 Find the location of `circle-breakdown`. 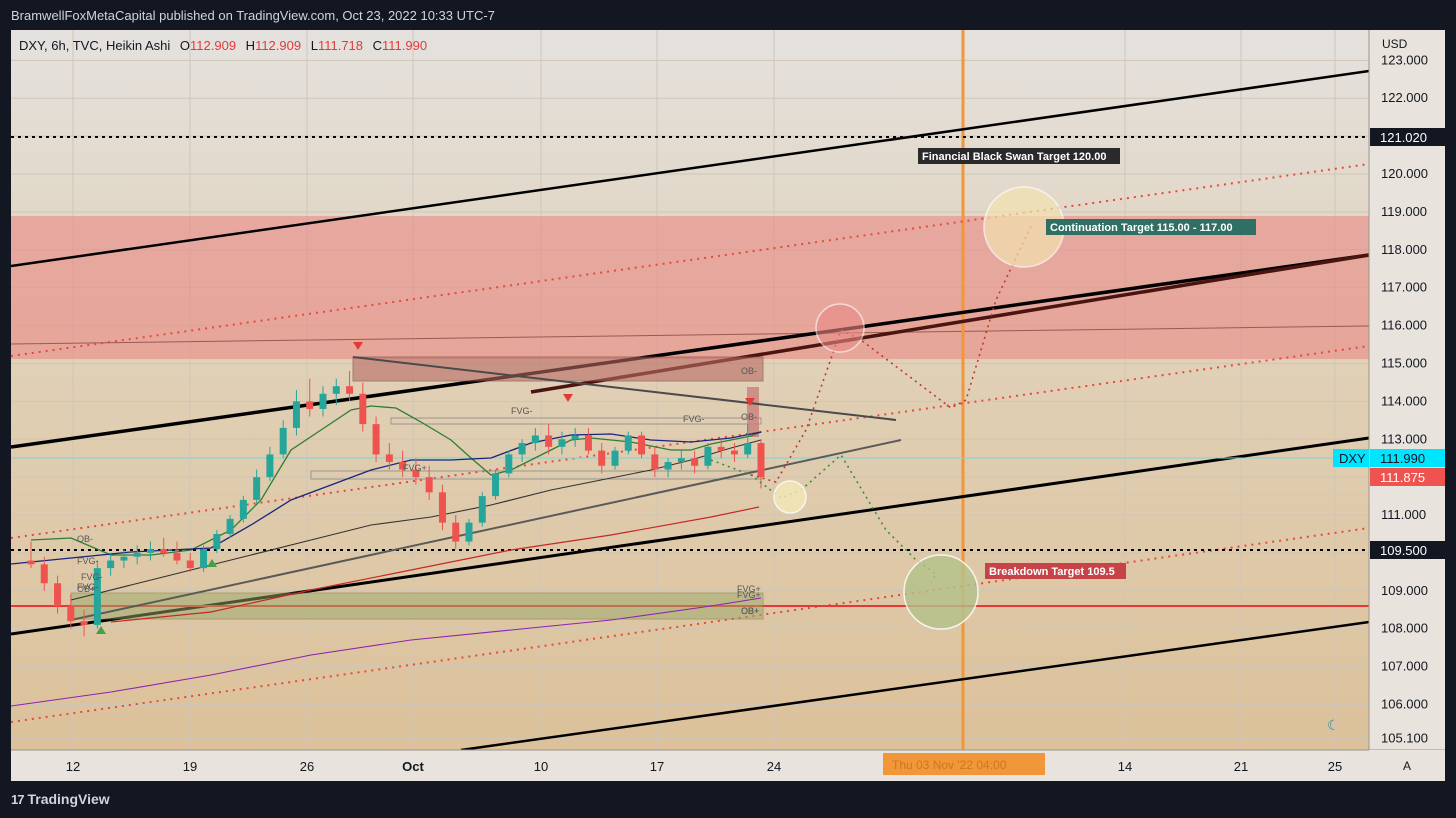

circle-breakdown is located at coordinates (941, 592).